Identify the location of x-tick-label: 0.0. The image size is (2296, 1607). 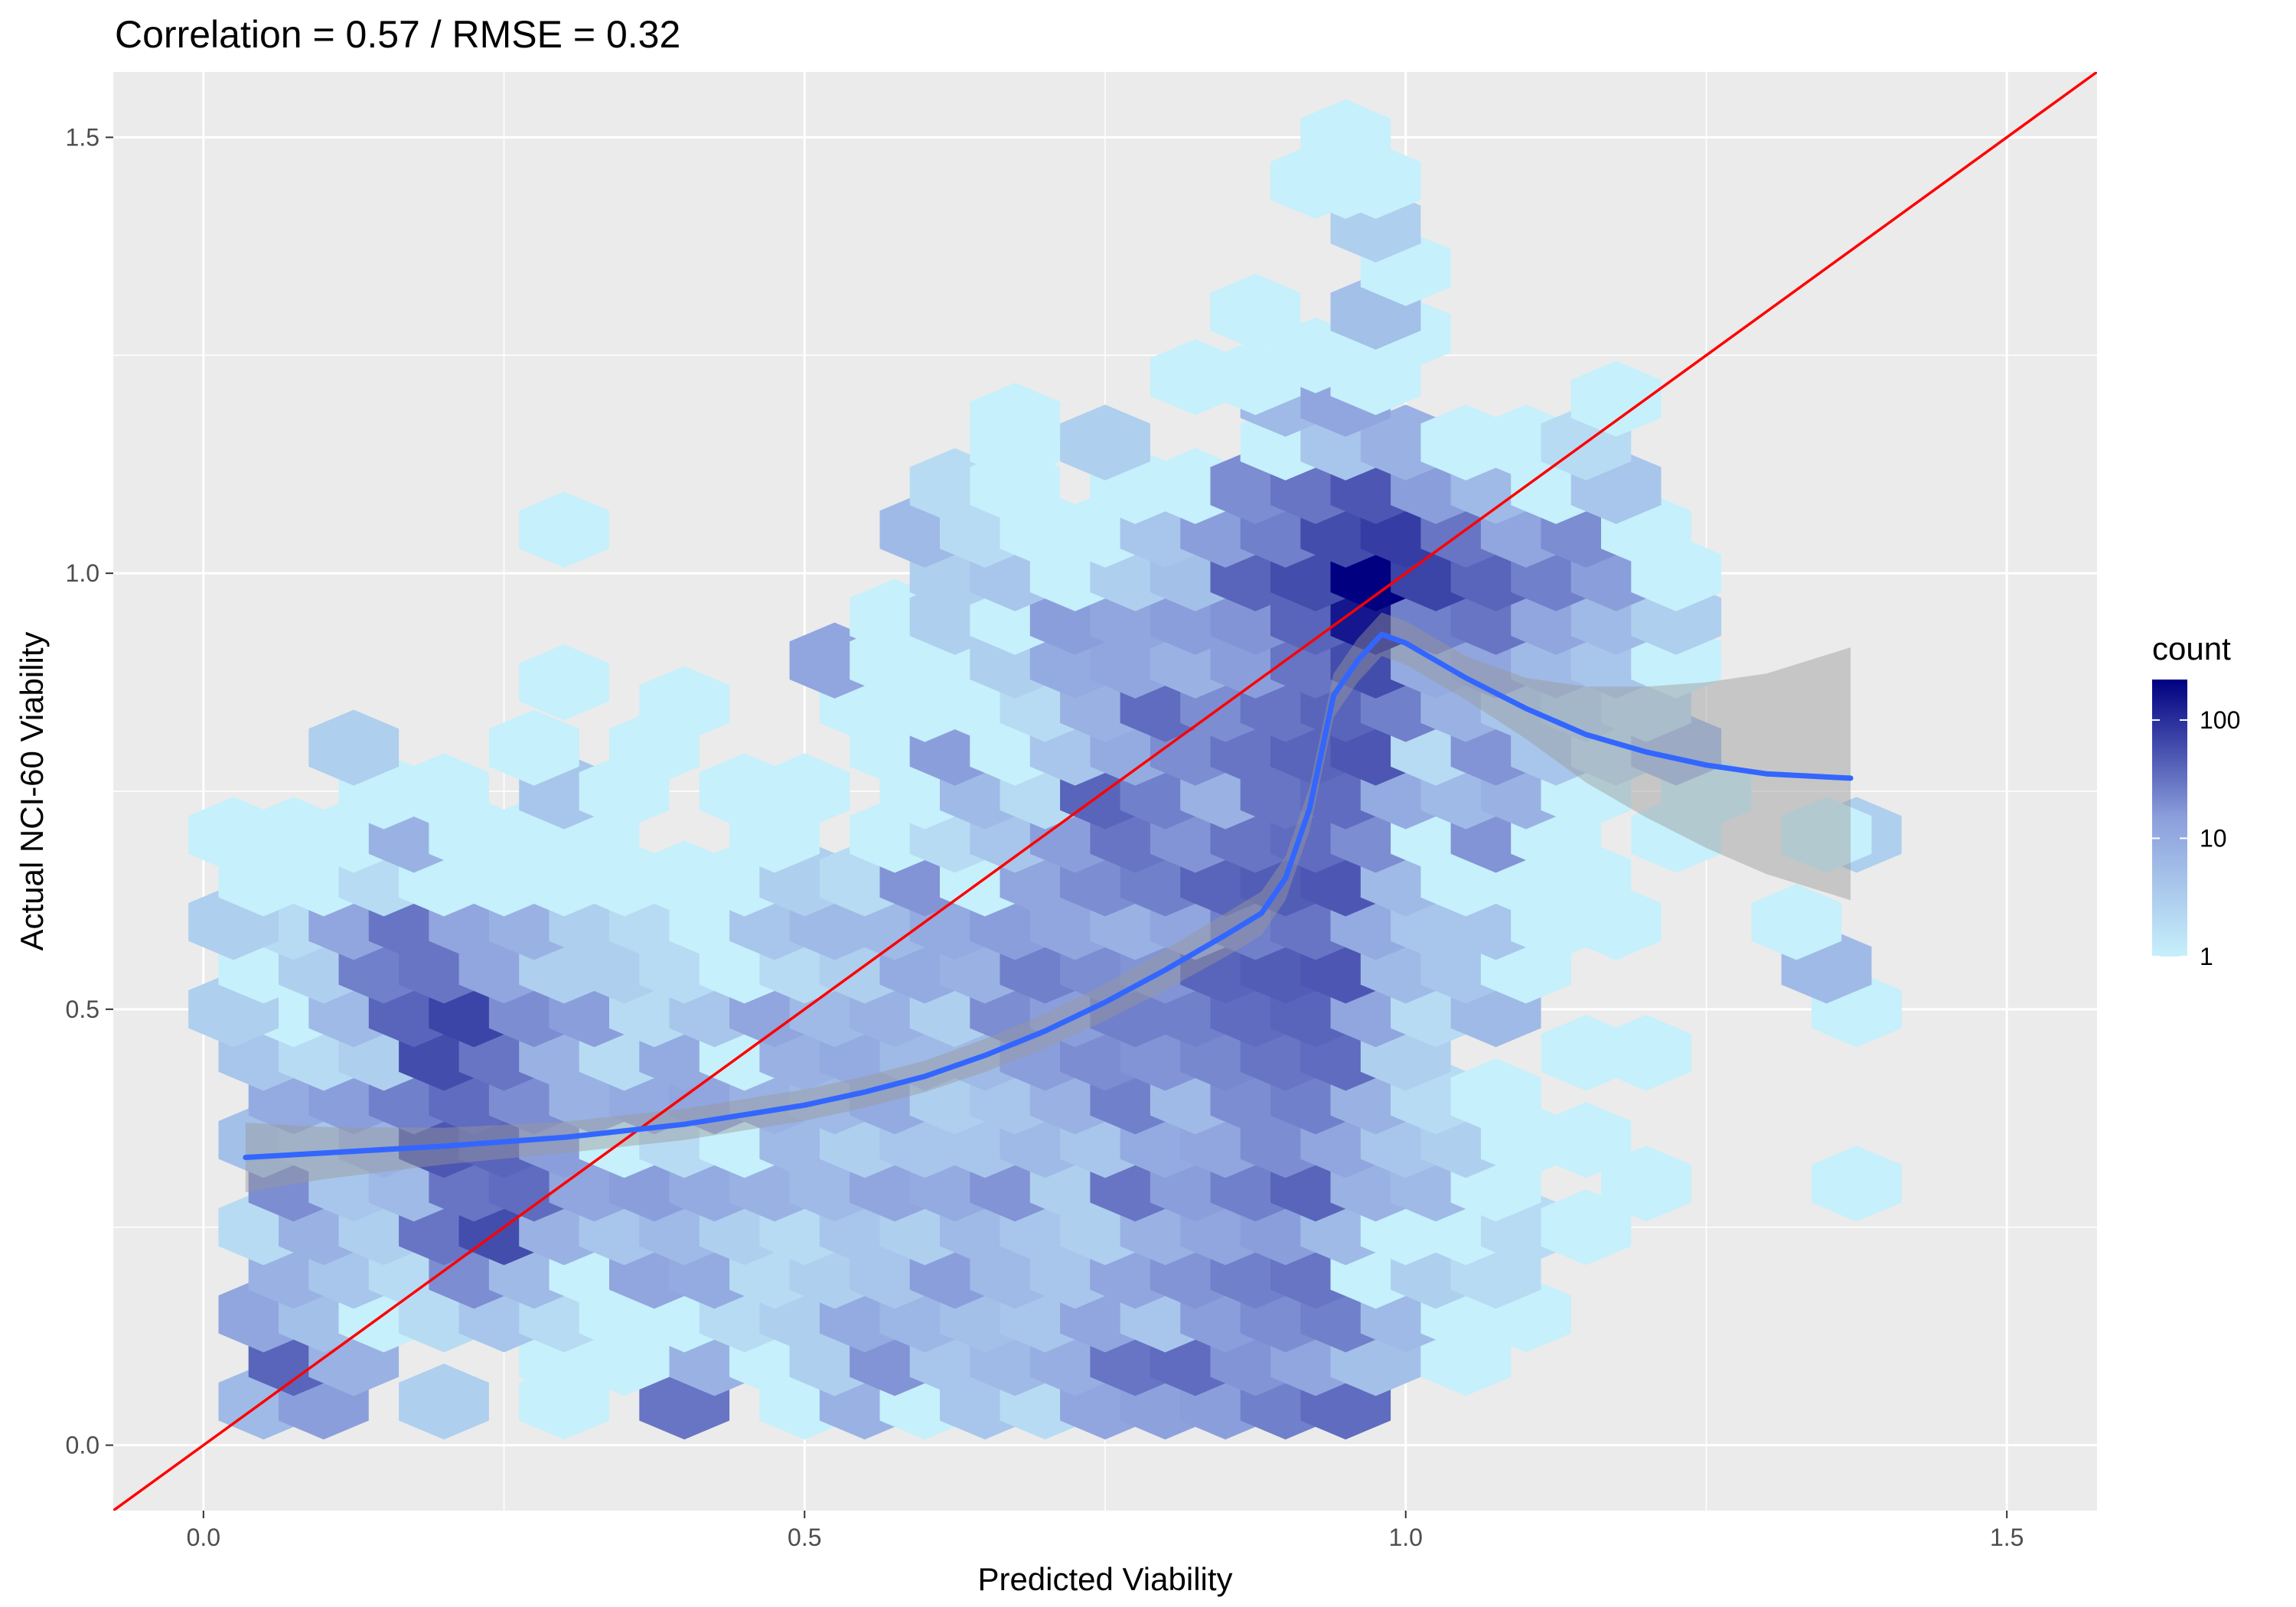
(203, 1537).